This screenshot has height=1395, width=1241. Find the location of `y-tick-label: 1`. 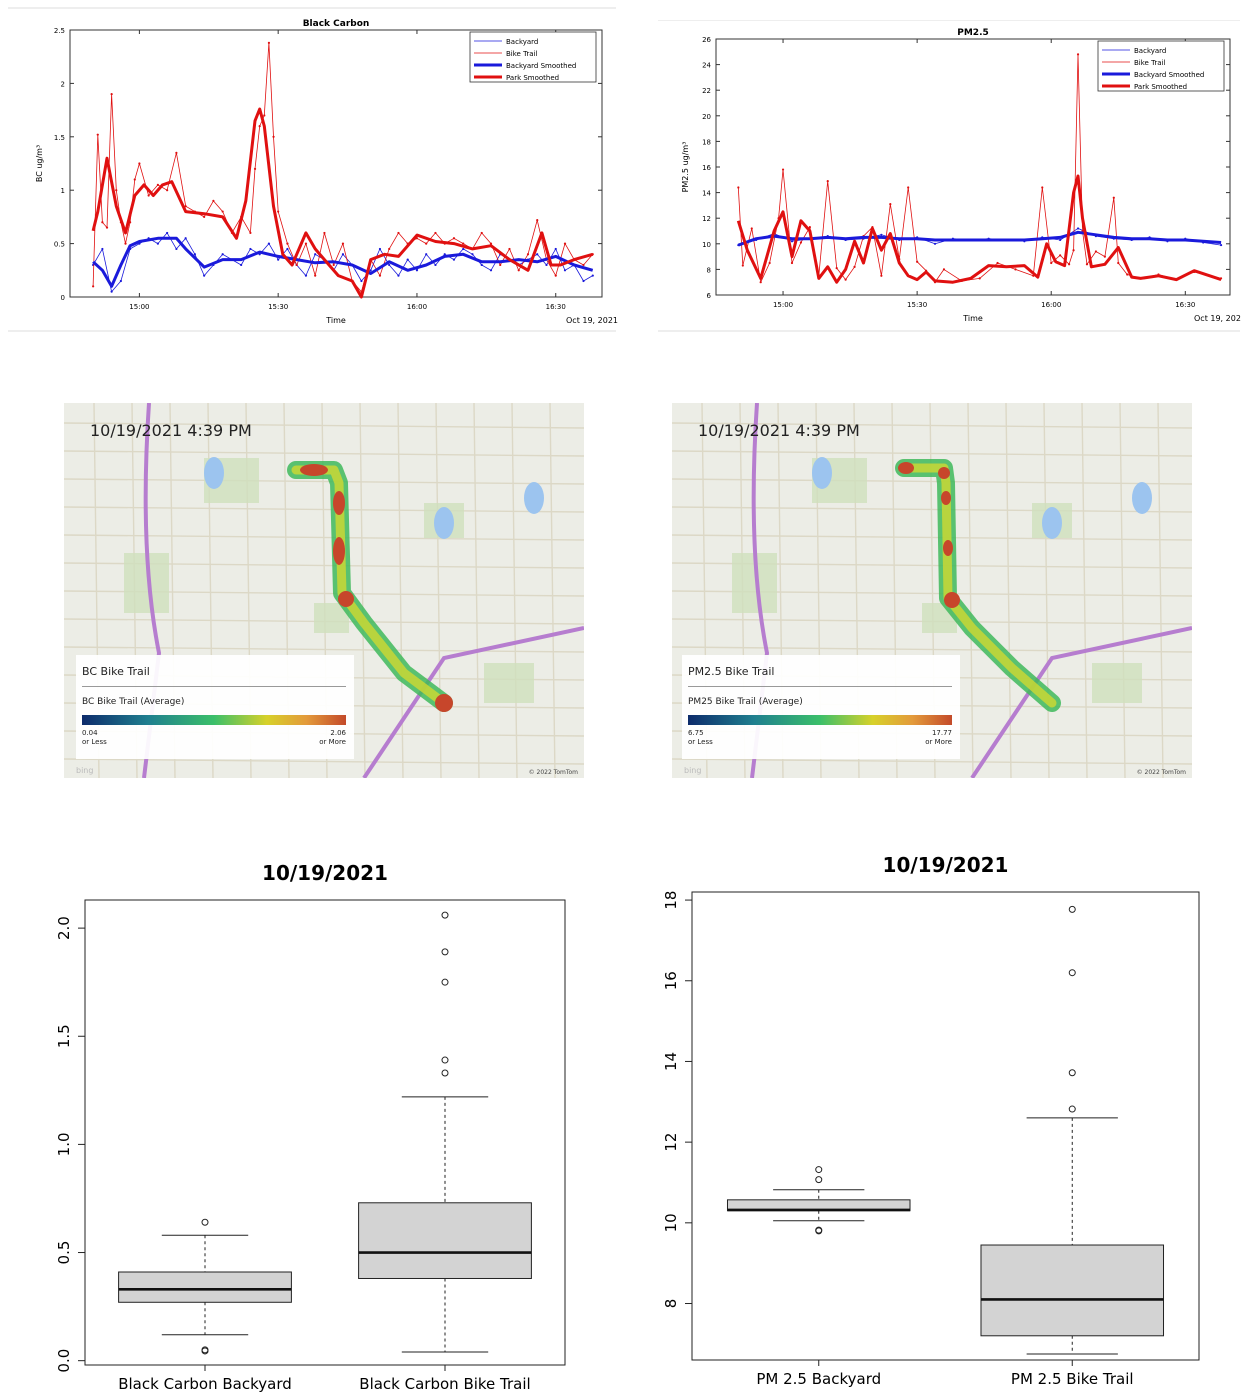

y-tick-label: 1 is located at coordinates (63, 191).